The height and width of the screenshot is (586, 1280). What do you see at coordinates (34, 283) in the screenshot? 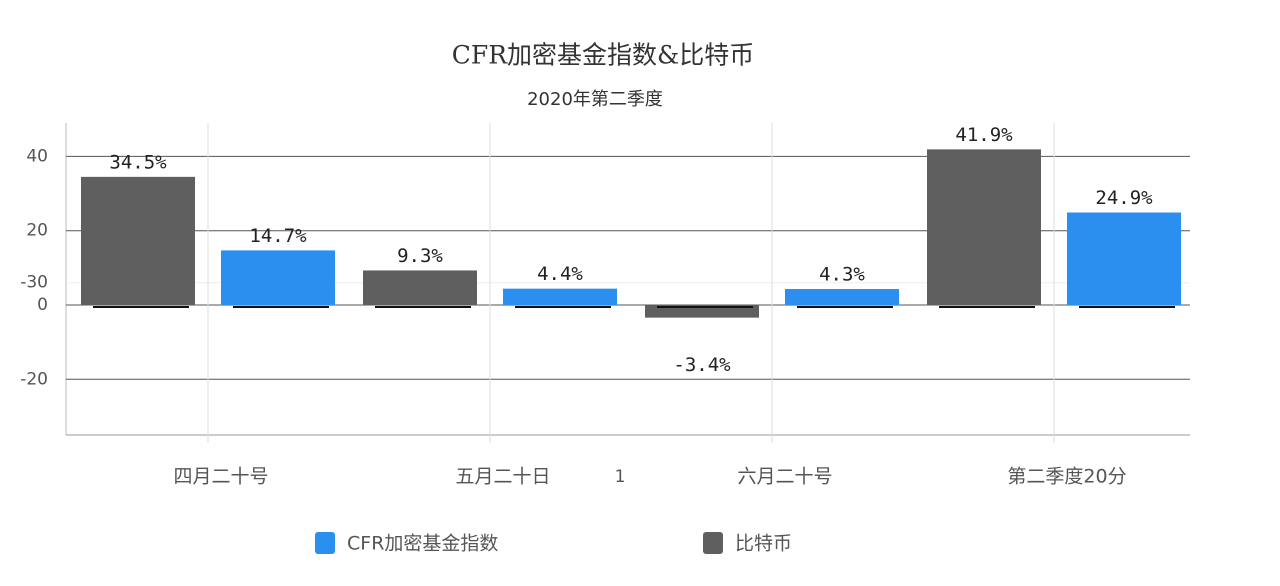
I see `y-tick-label: -30` at bounding box center [34, 283].